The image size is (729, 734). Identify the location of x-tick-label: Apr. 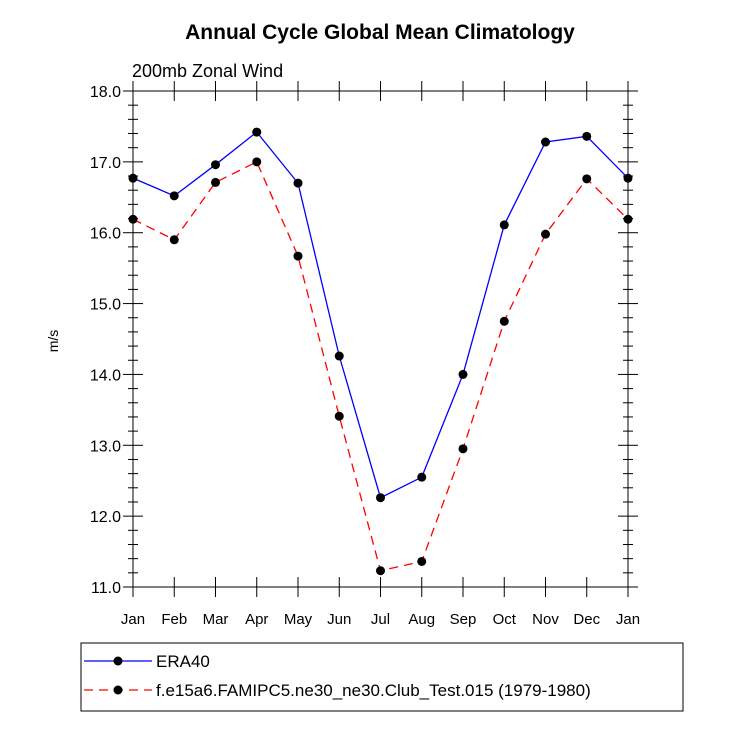
(256, 619).